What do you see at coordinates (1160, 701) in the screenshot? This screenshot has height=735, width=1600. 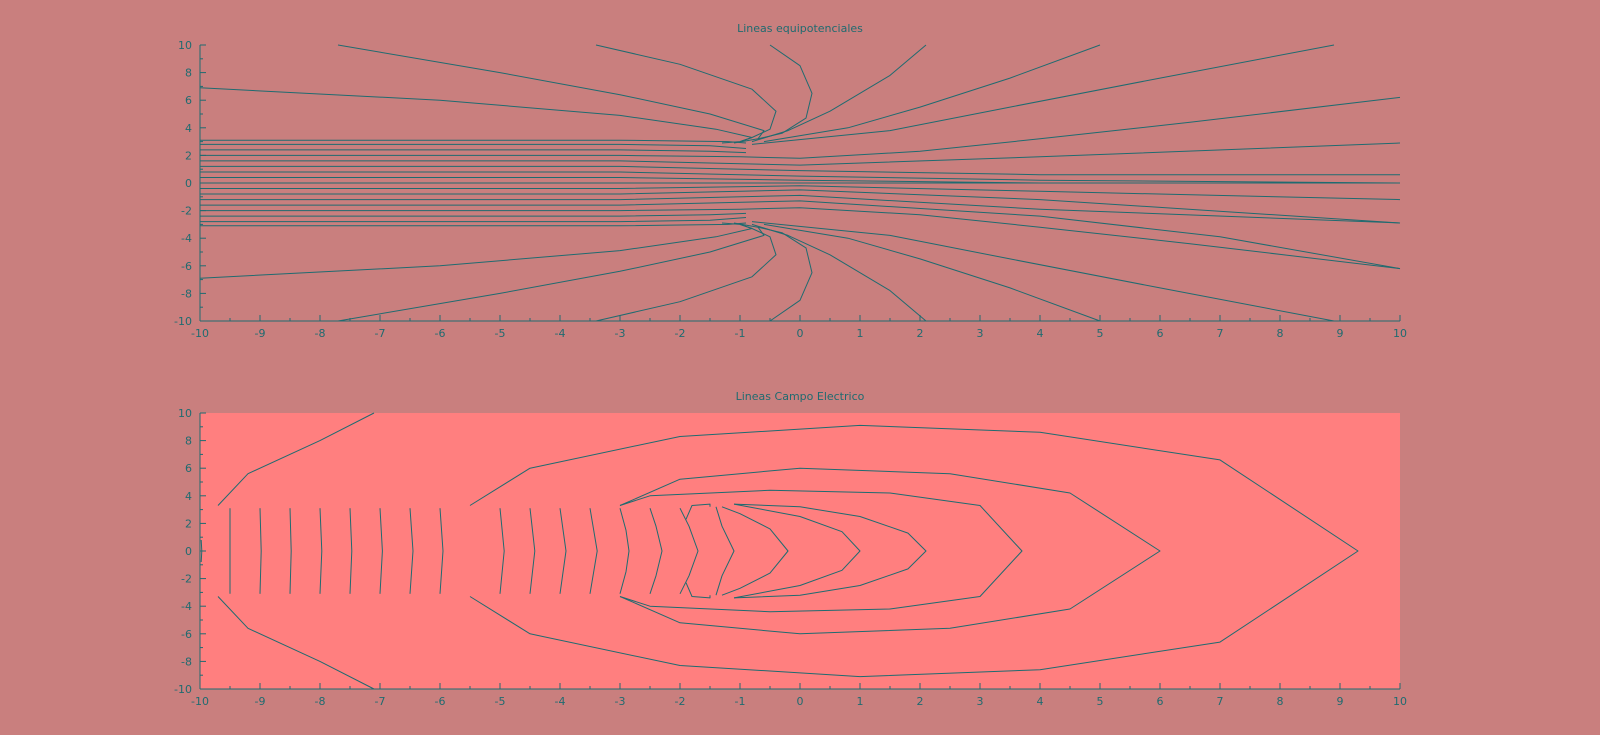 I see `plot-2-x-tick-label: 6` at bounding box center [1160, 701].